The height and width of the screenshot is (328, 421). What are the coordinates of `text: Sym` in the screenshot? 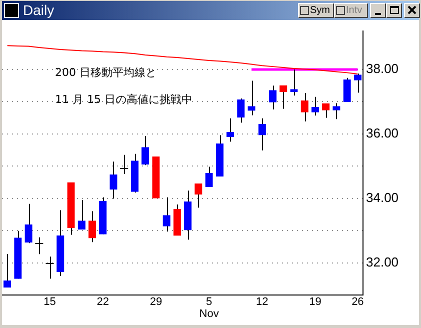 It's located at (320, 10).